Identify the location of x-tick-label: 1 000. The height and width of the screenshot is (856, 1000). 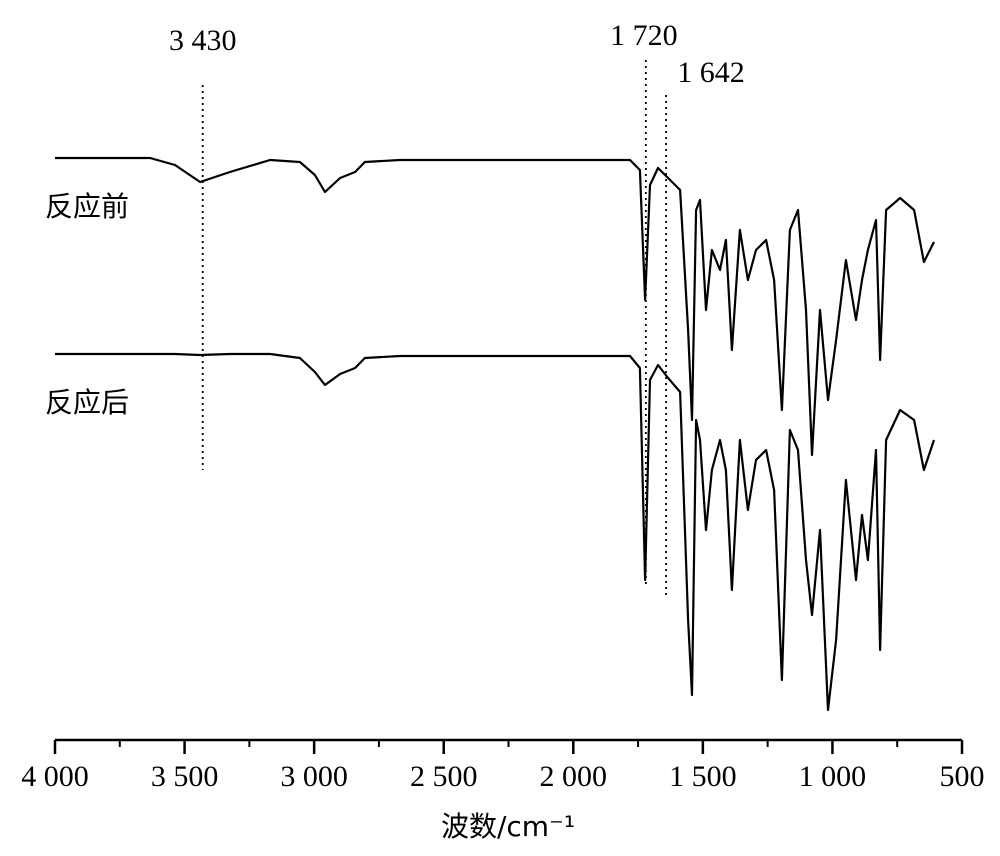
(833, 776).